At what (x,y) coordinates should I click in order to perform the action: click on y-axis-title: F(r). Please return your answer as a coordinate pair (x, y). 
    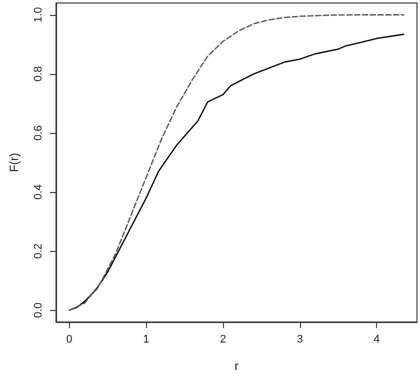
    Looking at the image, I should click on (14, 162).